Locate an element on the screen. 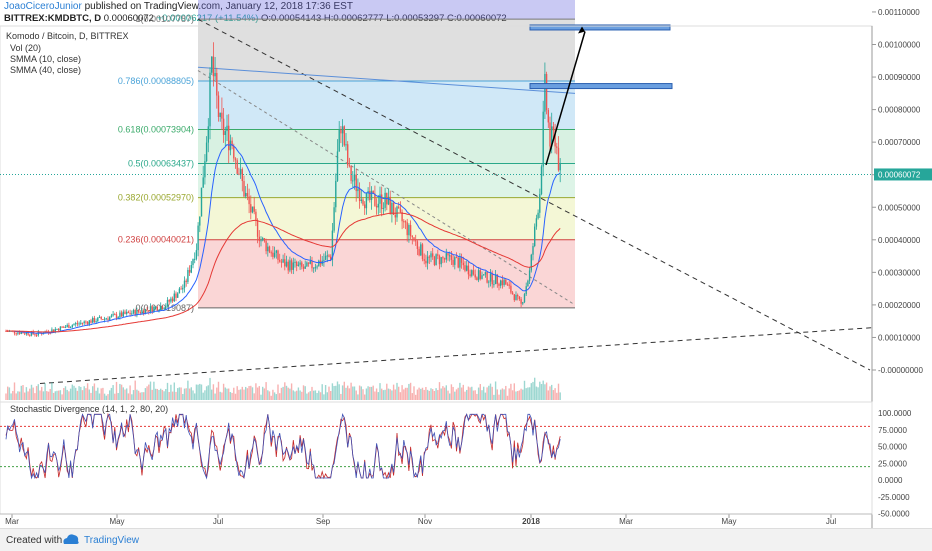  target-box-upper is located at coordinates (600, 27).